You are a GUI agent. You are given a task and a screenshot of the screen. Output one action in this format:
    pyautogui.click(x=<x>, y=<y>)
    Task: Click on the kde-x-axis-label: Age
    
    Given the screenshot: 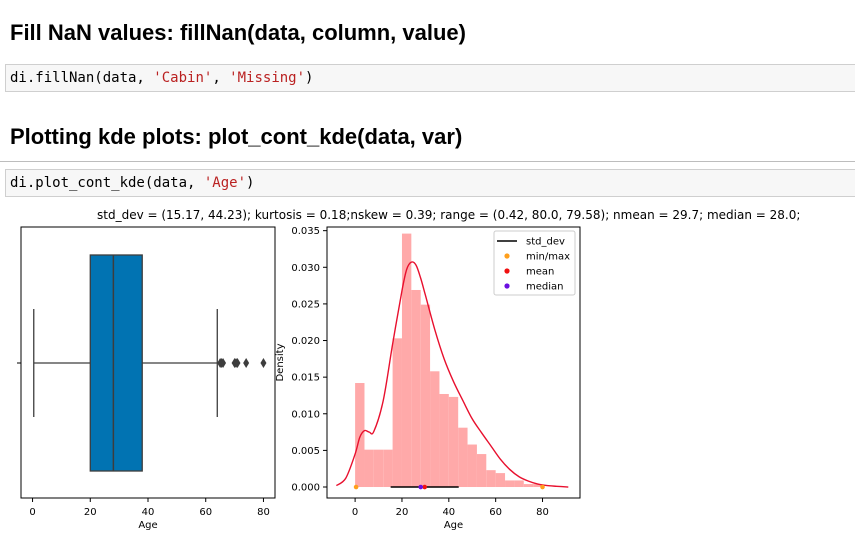 What is the action you would take?
    pyautogui.click(x=453, y=525)
    